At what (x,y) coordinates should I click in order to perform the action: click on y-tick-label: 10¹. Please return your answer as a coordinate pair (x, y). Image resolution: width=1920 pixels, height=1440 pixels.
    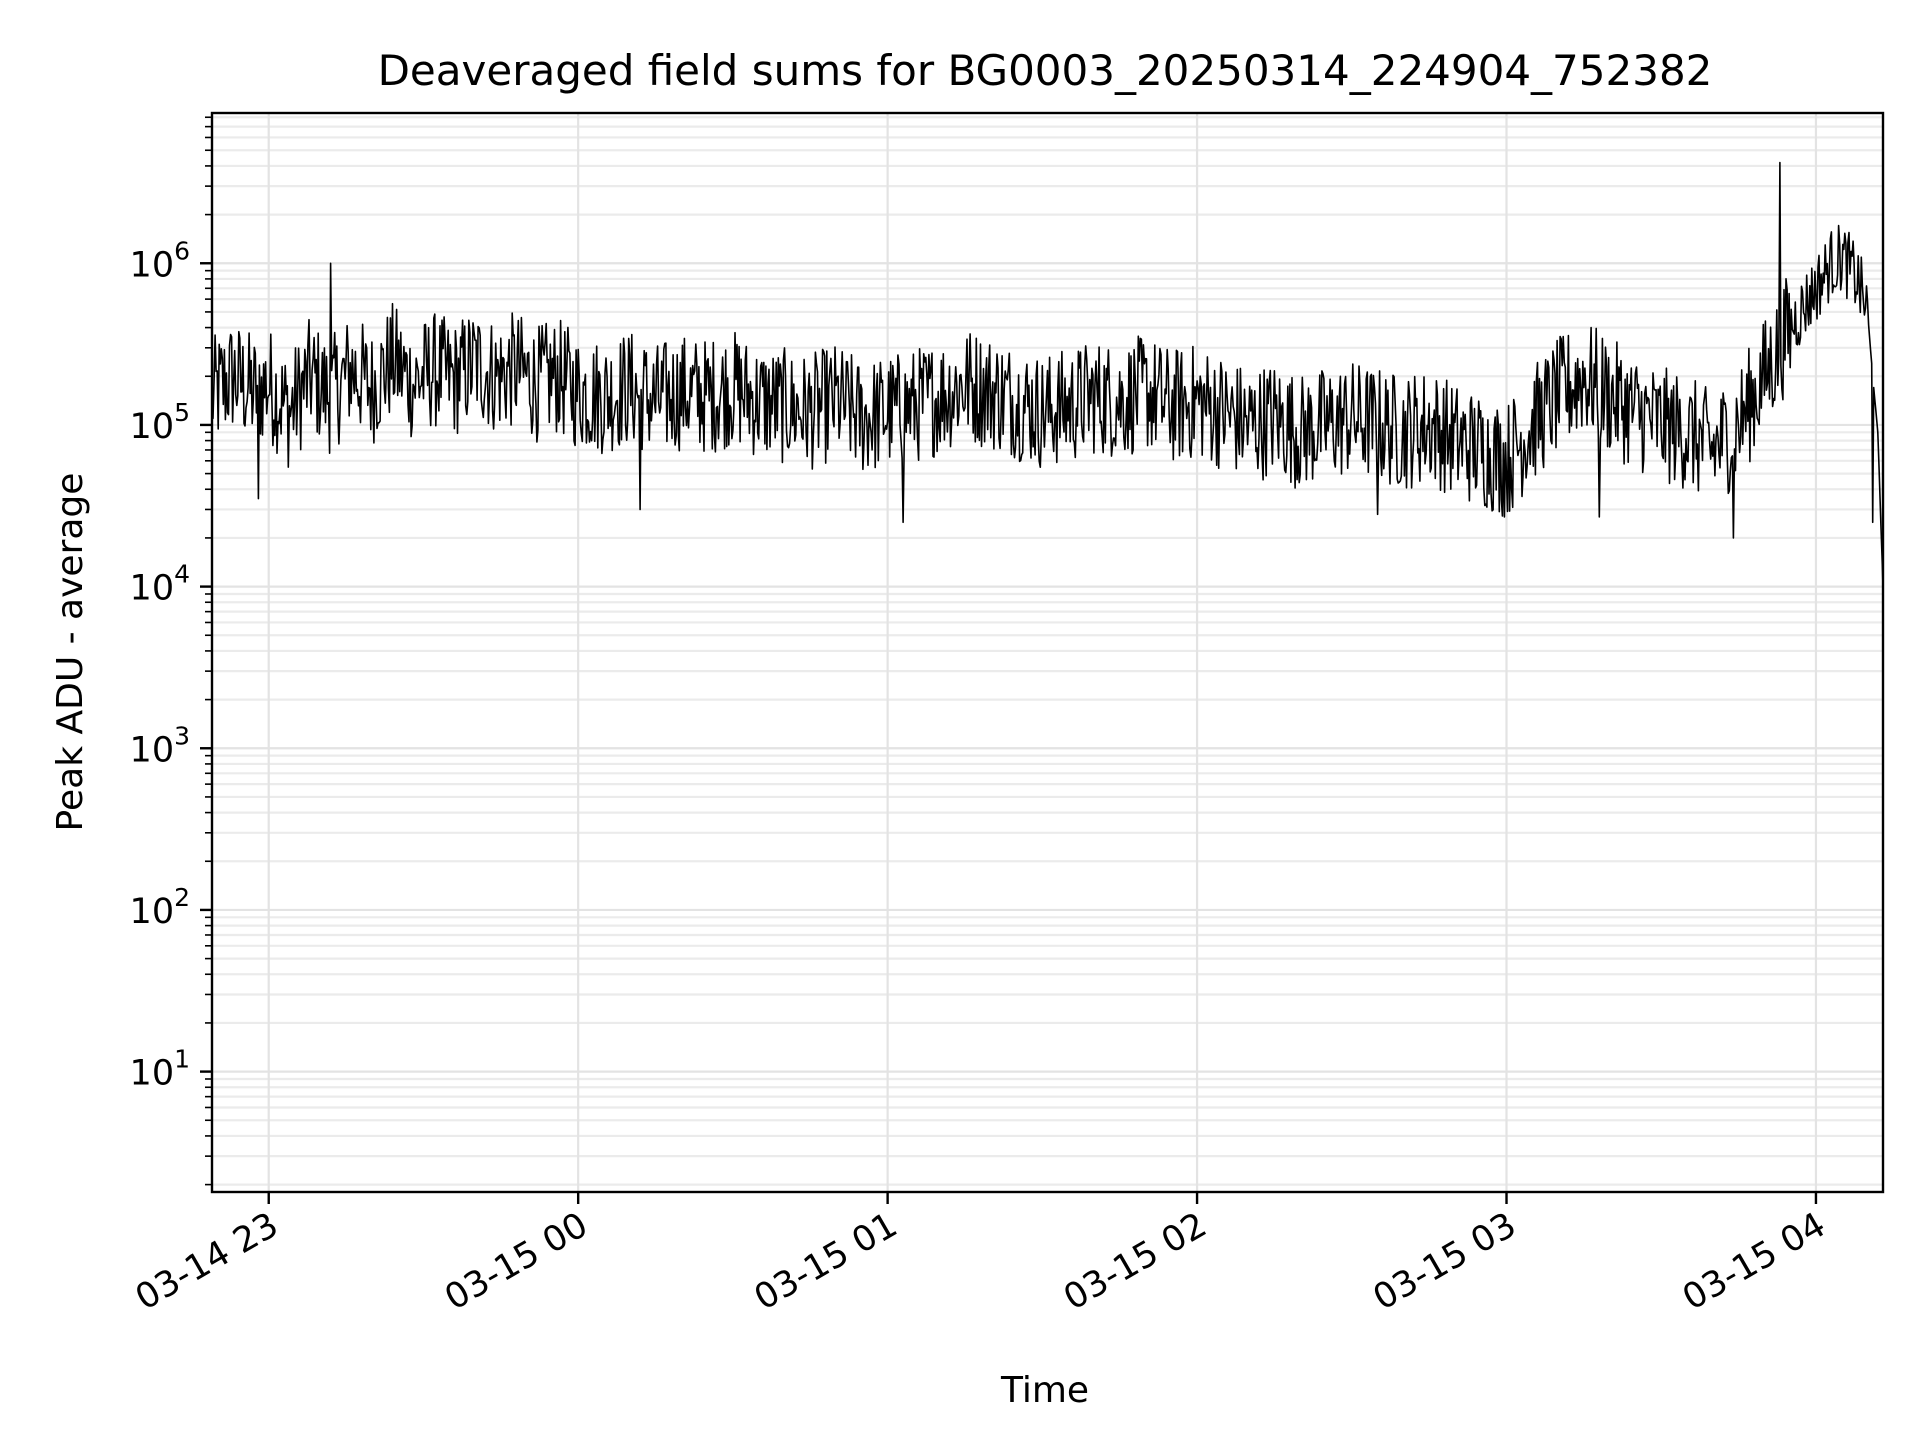
    Looking at the image, I should click on (160, 1069).